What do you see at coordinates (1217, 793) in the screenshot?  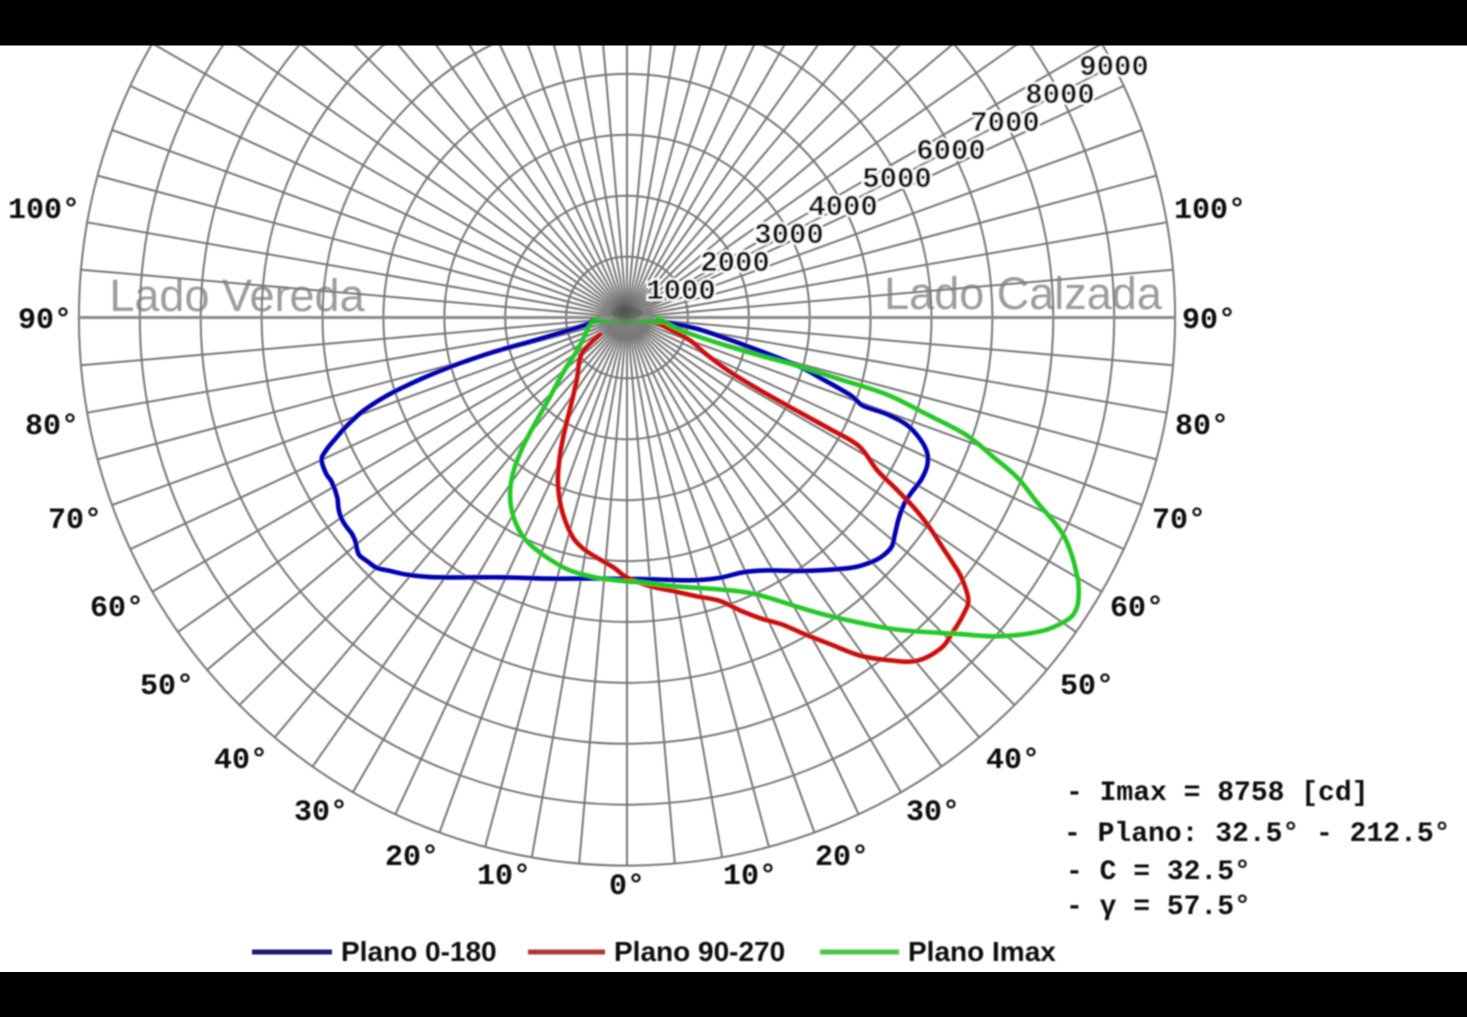 I see `svg-text: - Imax = 8758 [cd]` at bounding box center [1217, 793].